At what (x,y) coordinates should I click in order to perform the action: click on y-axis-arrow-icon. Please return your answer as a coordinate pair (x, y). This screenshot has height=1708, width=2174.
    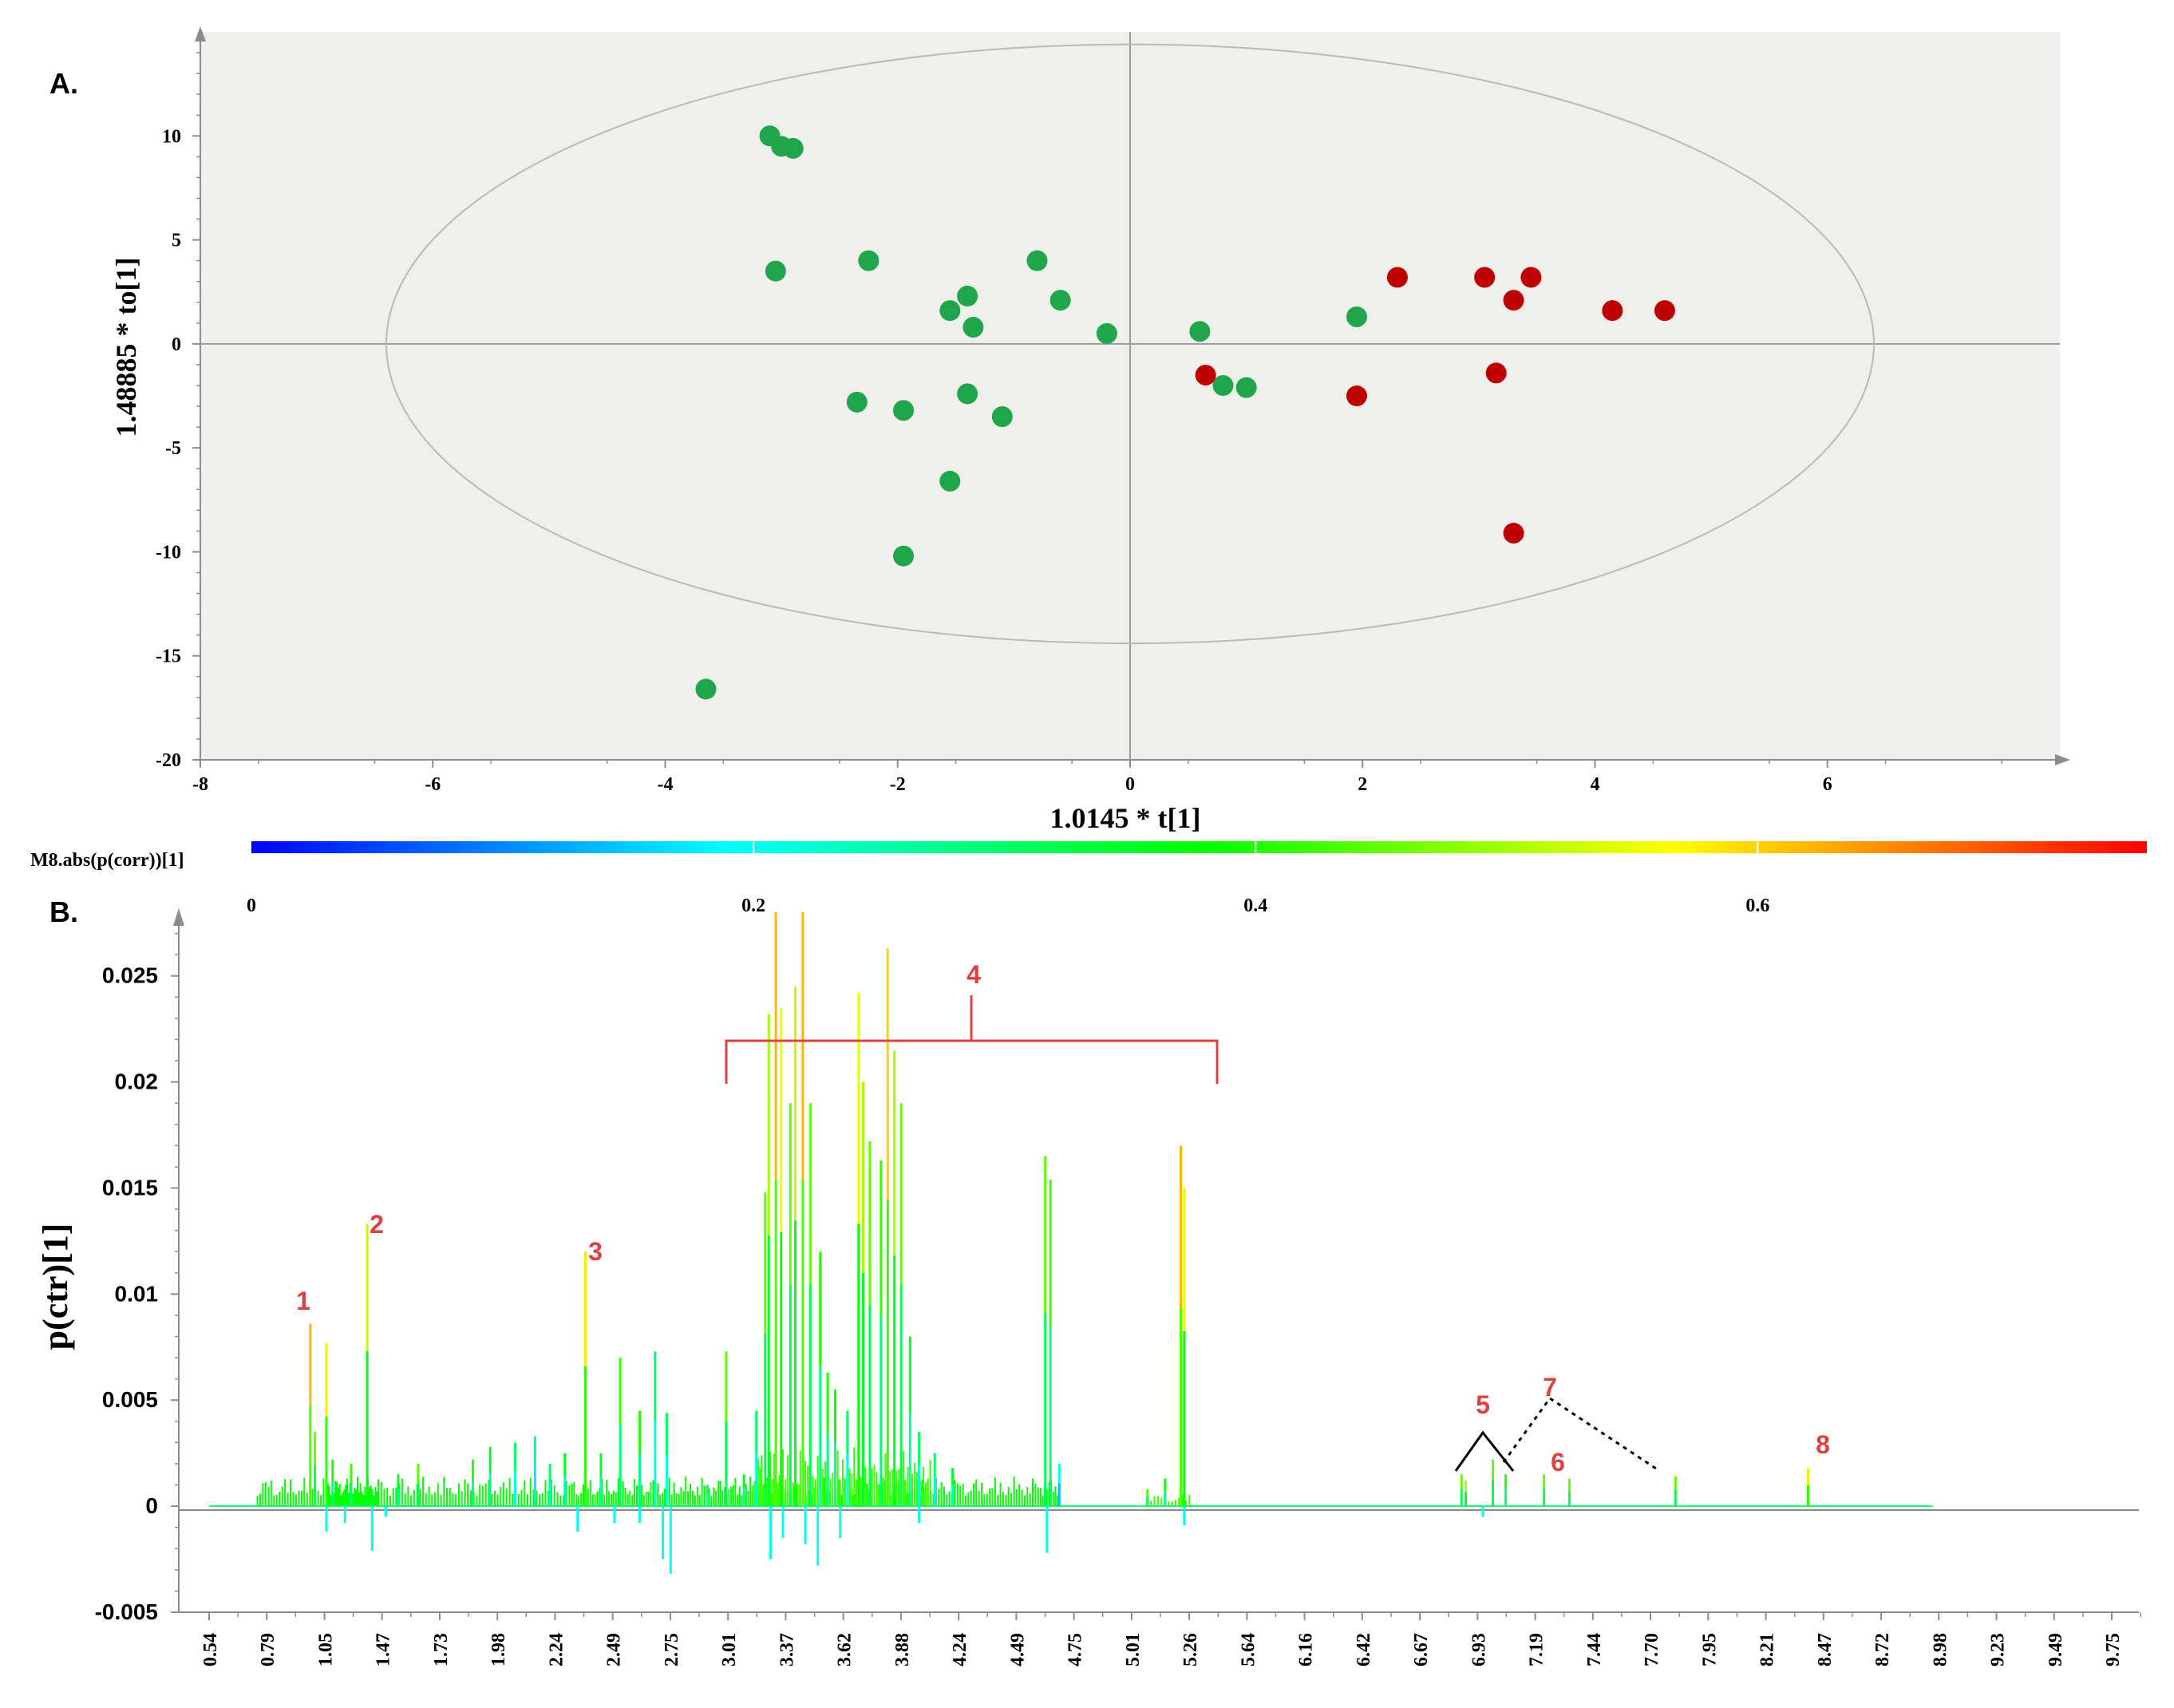
    Looking at the image, I should click on (200, 34).